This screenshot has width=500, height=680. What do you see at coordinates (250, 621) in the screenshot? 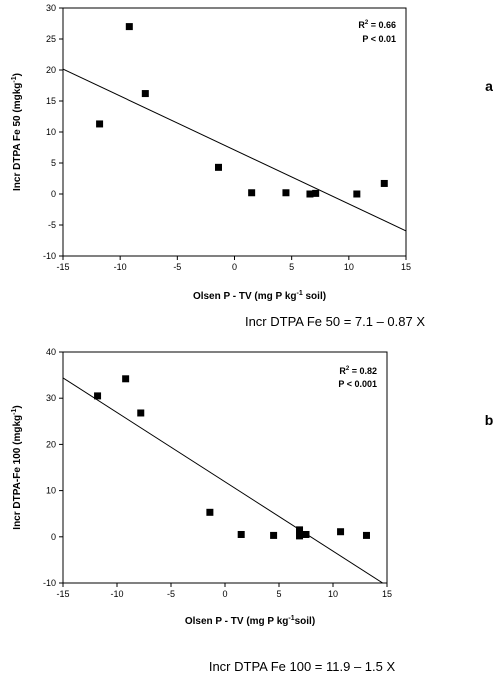
I see `x-axis-title: Olsen P - TV (mg P kg-1soil)` at bounding box center [250, 621].